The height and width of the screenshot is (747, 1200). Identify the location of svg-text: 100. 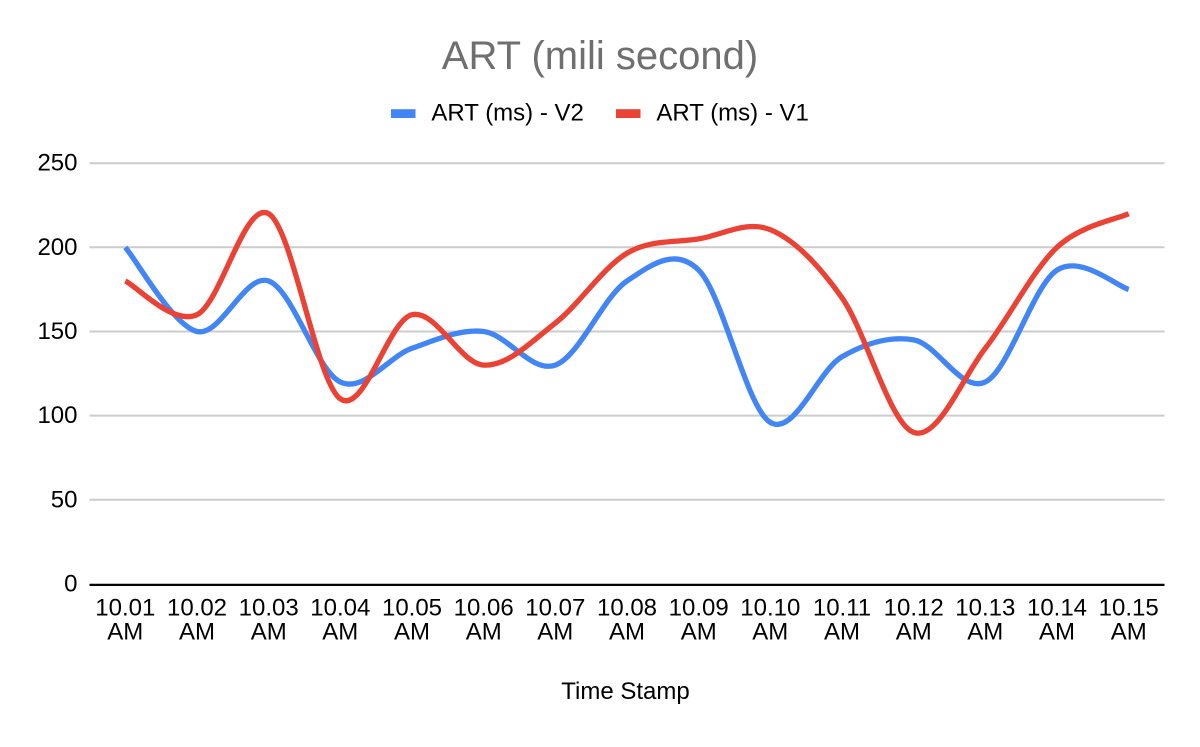
(57, 415).